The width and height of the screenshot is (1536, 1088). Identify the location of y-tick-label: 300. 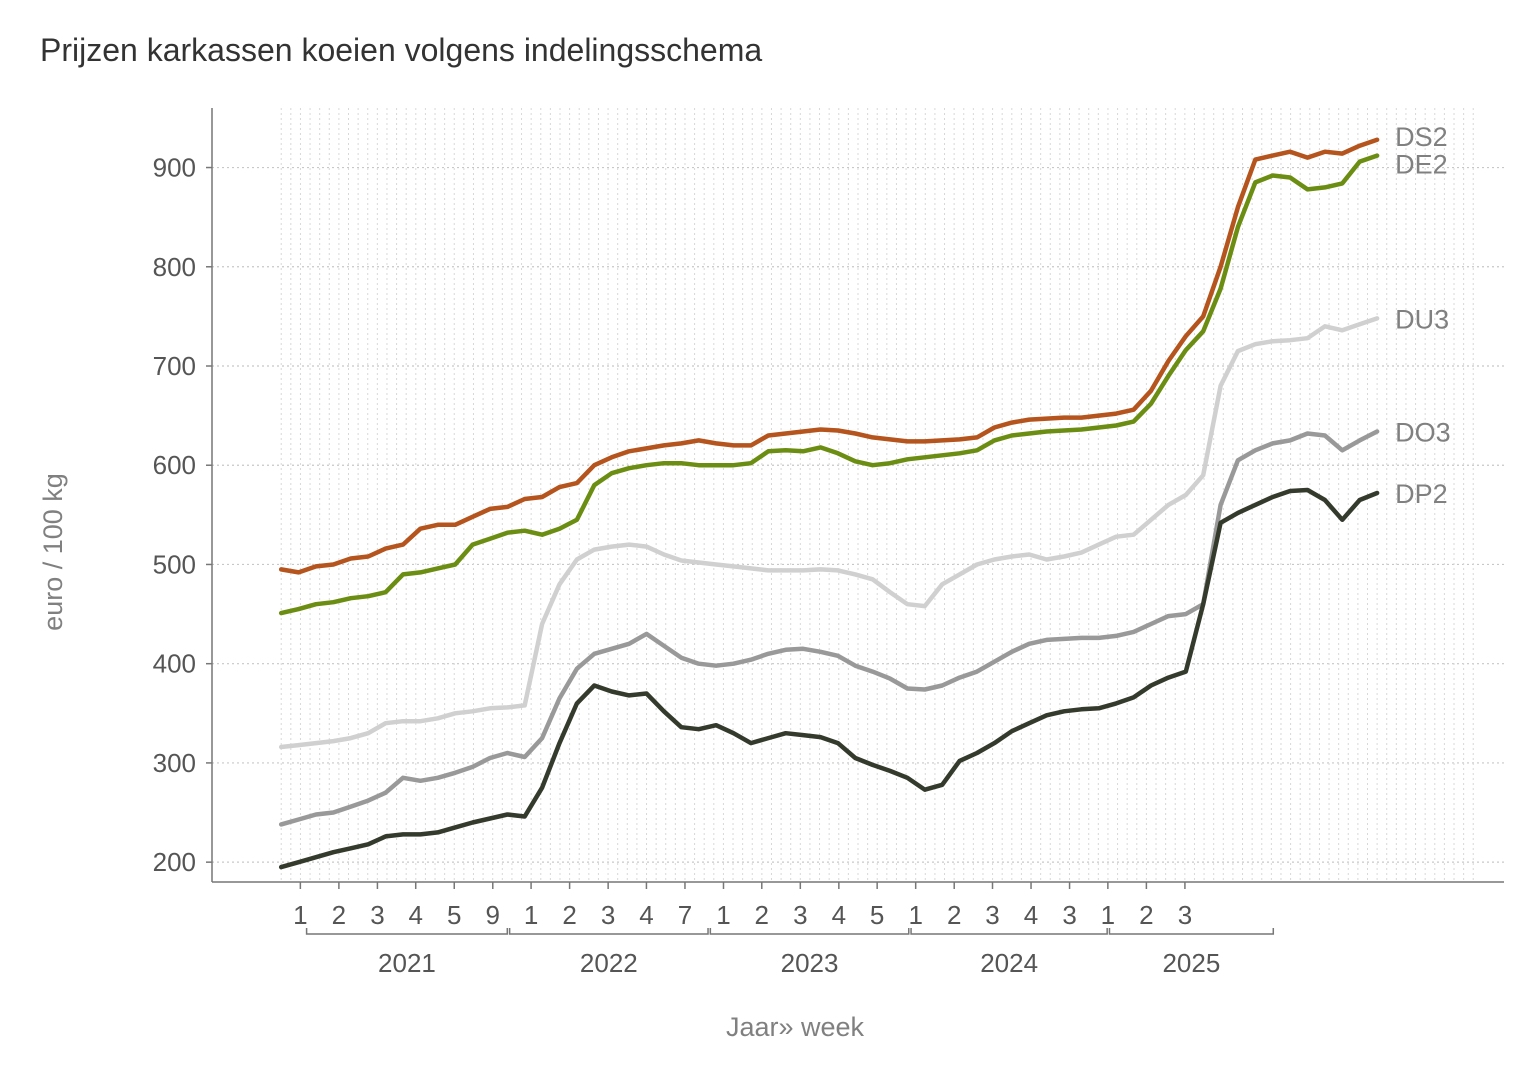
(174, 763).